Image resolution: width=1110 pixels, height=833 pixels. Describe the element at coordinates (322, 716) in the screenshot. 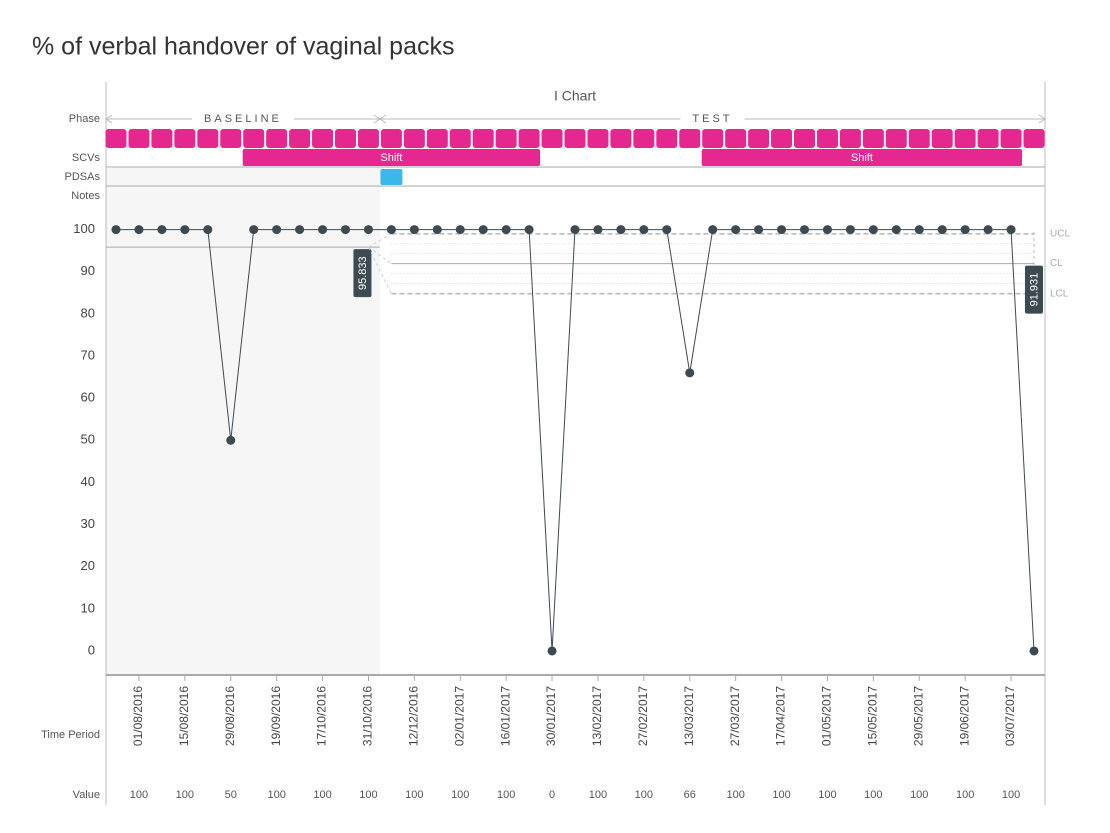

I see `x-tick-label: 17/10/2016` at that location.